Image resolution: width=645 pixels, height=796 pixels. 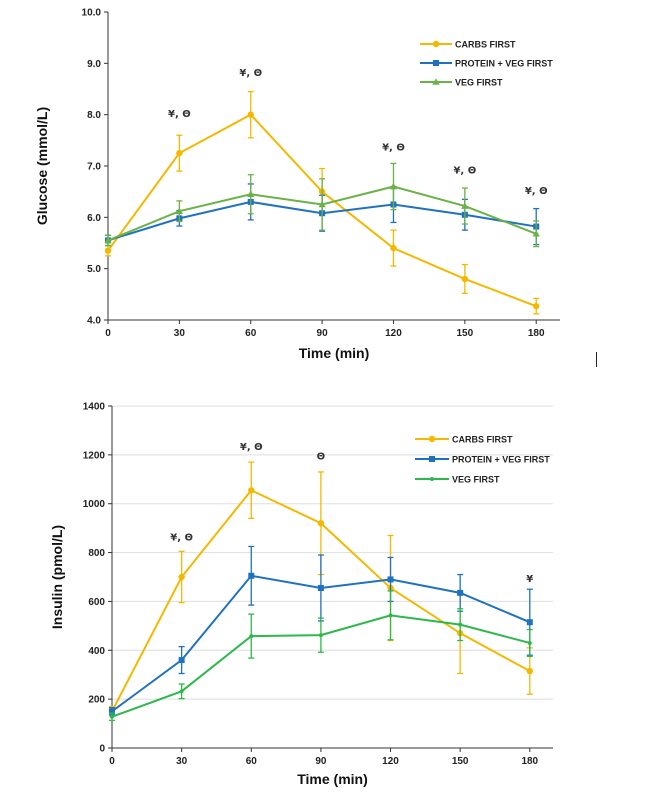 I want to click on y-tick-label: 10.0, so click(x=92, y=13).